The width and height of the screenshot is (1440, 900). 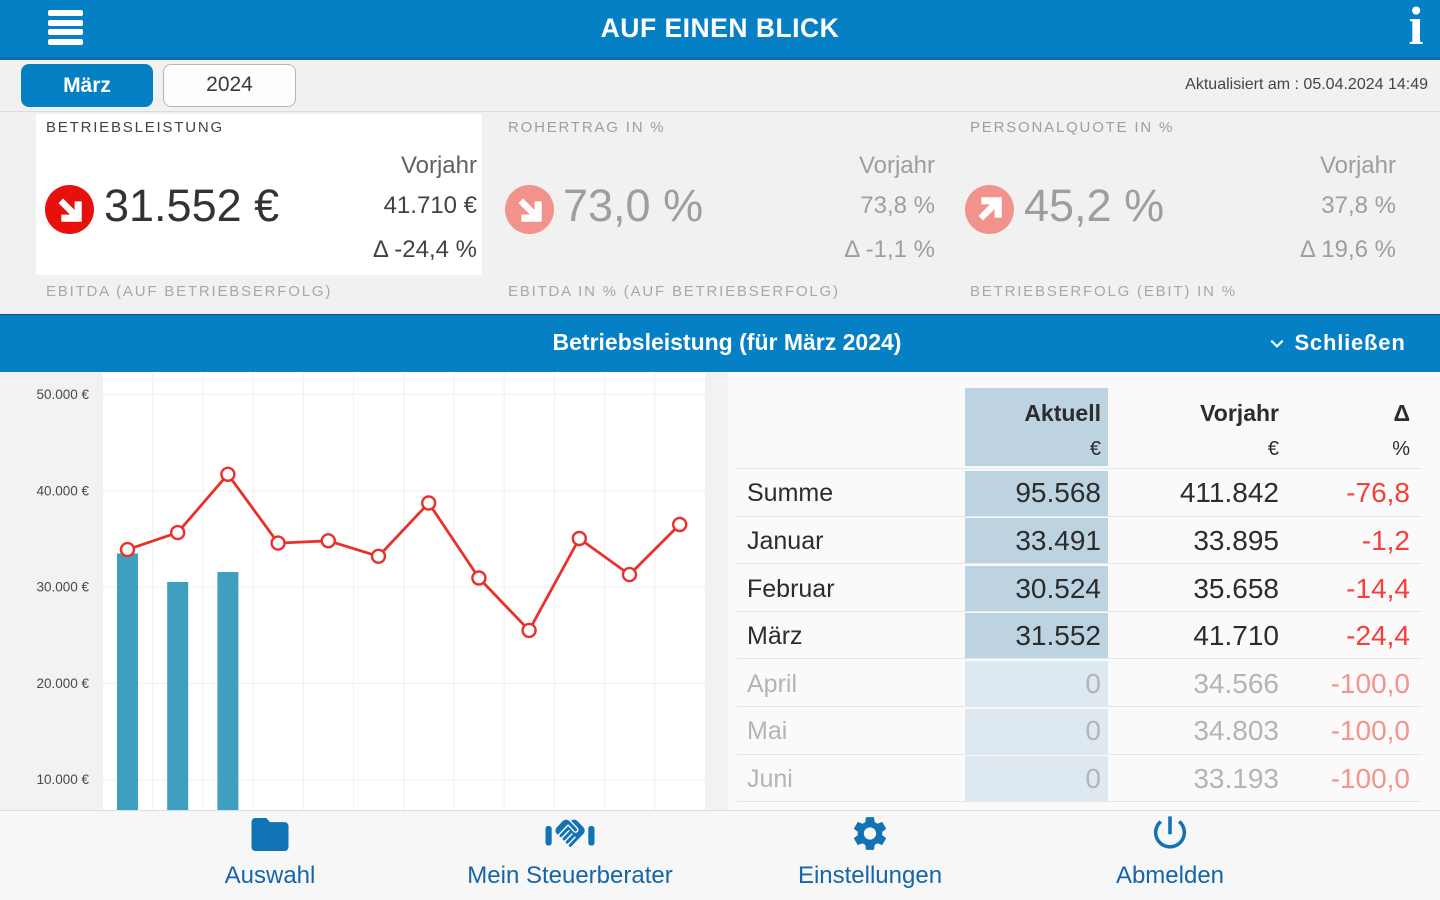 I want to click on svg-text: 20.000 €, so click(x=62, y=683).